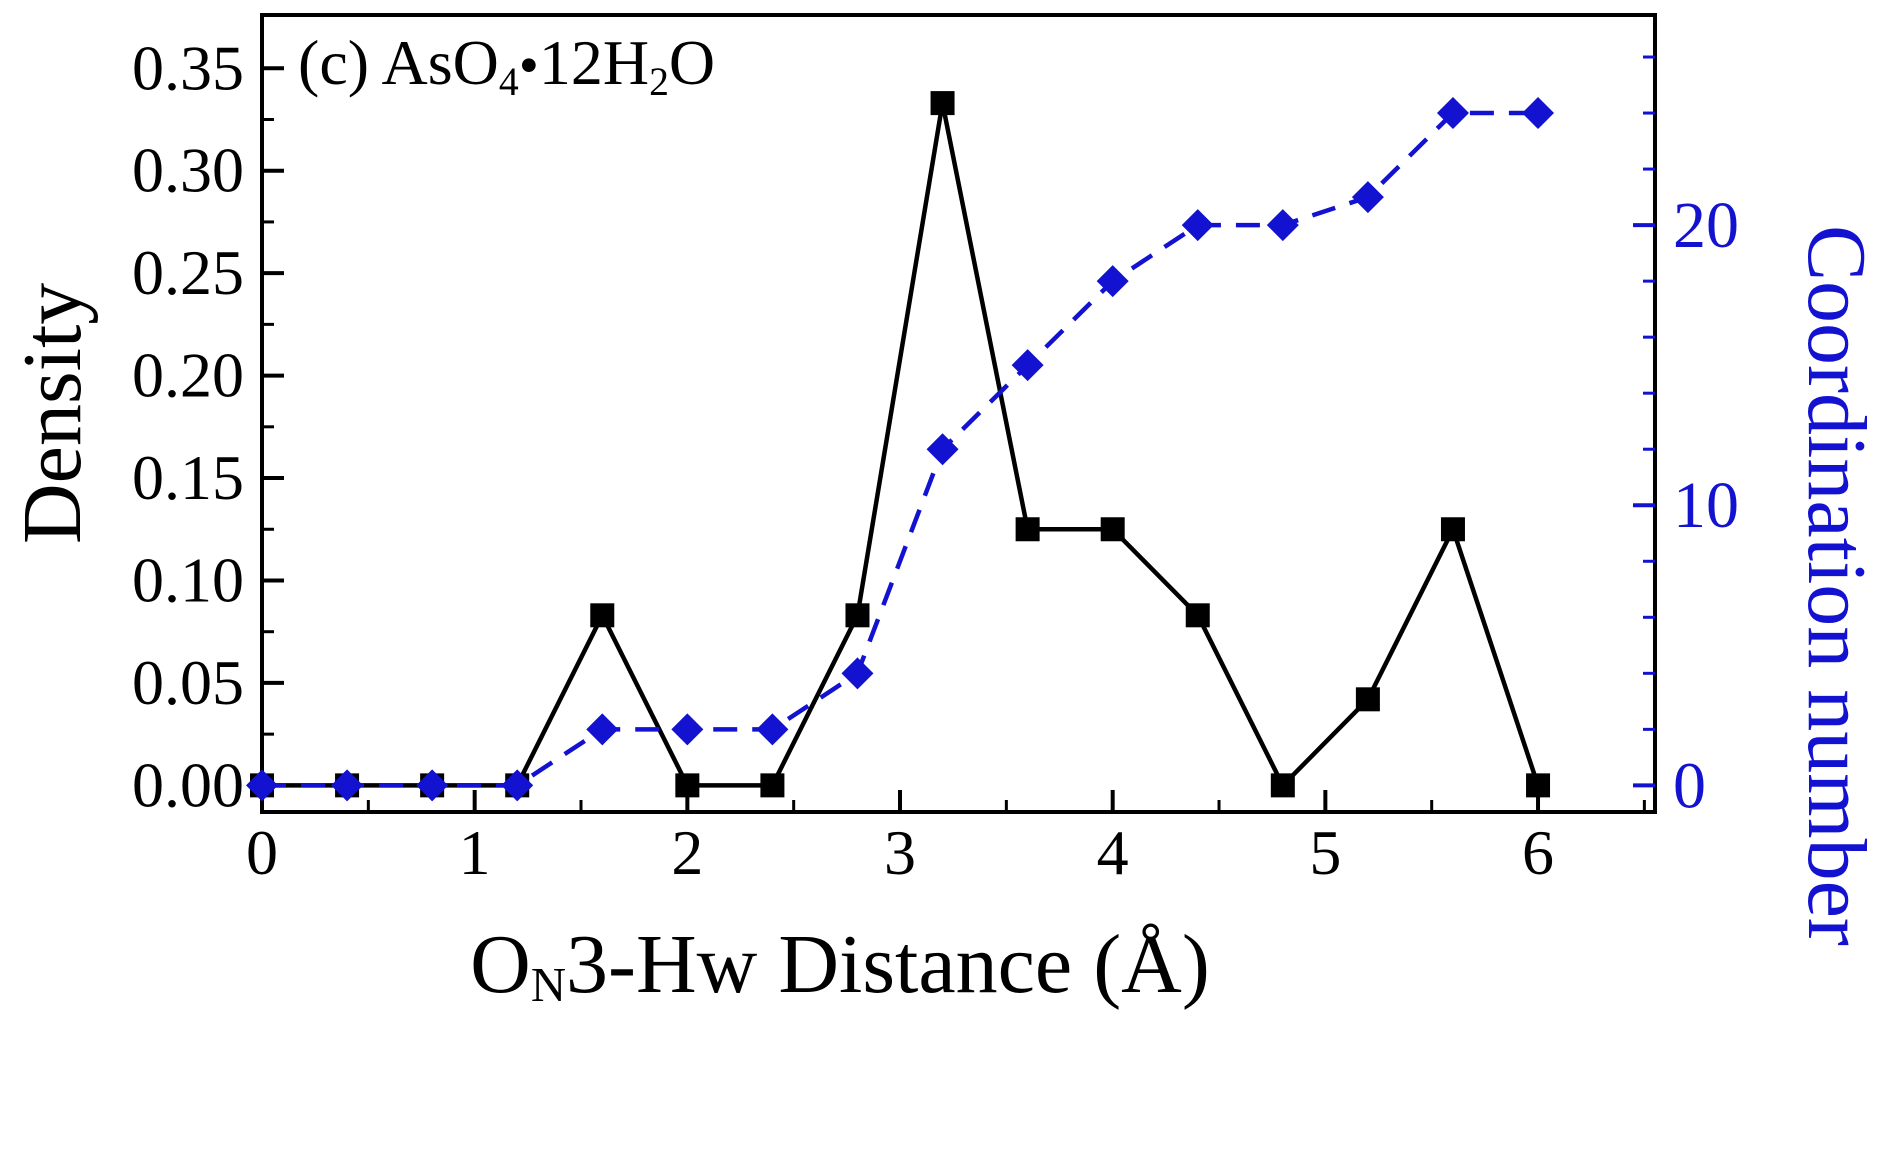 Image resolution: width=1889 pixels, height=1171 pixels. I want to click on annotation-subscript-4: 4, so click(508, 82).